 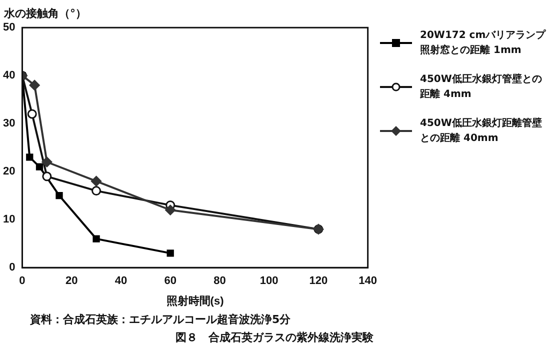 I want to click on y-axis-title: 水の接触角（°）, so click(x=45, y=13).